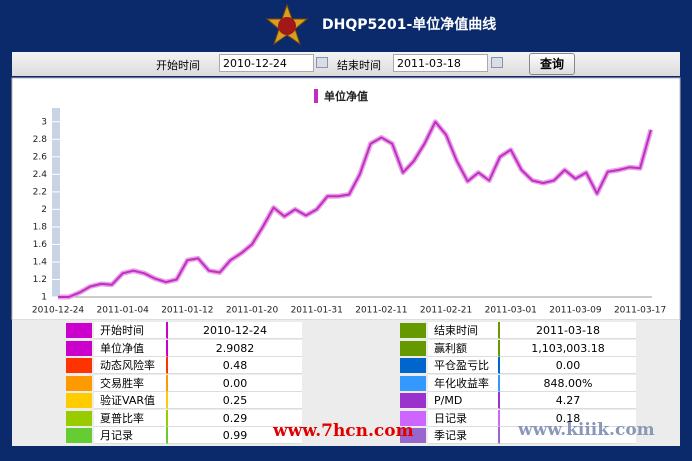 The image size is (692, 461). I want to click on stats-row: 年化收益率 848.00%, so click(518, 383).